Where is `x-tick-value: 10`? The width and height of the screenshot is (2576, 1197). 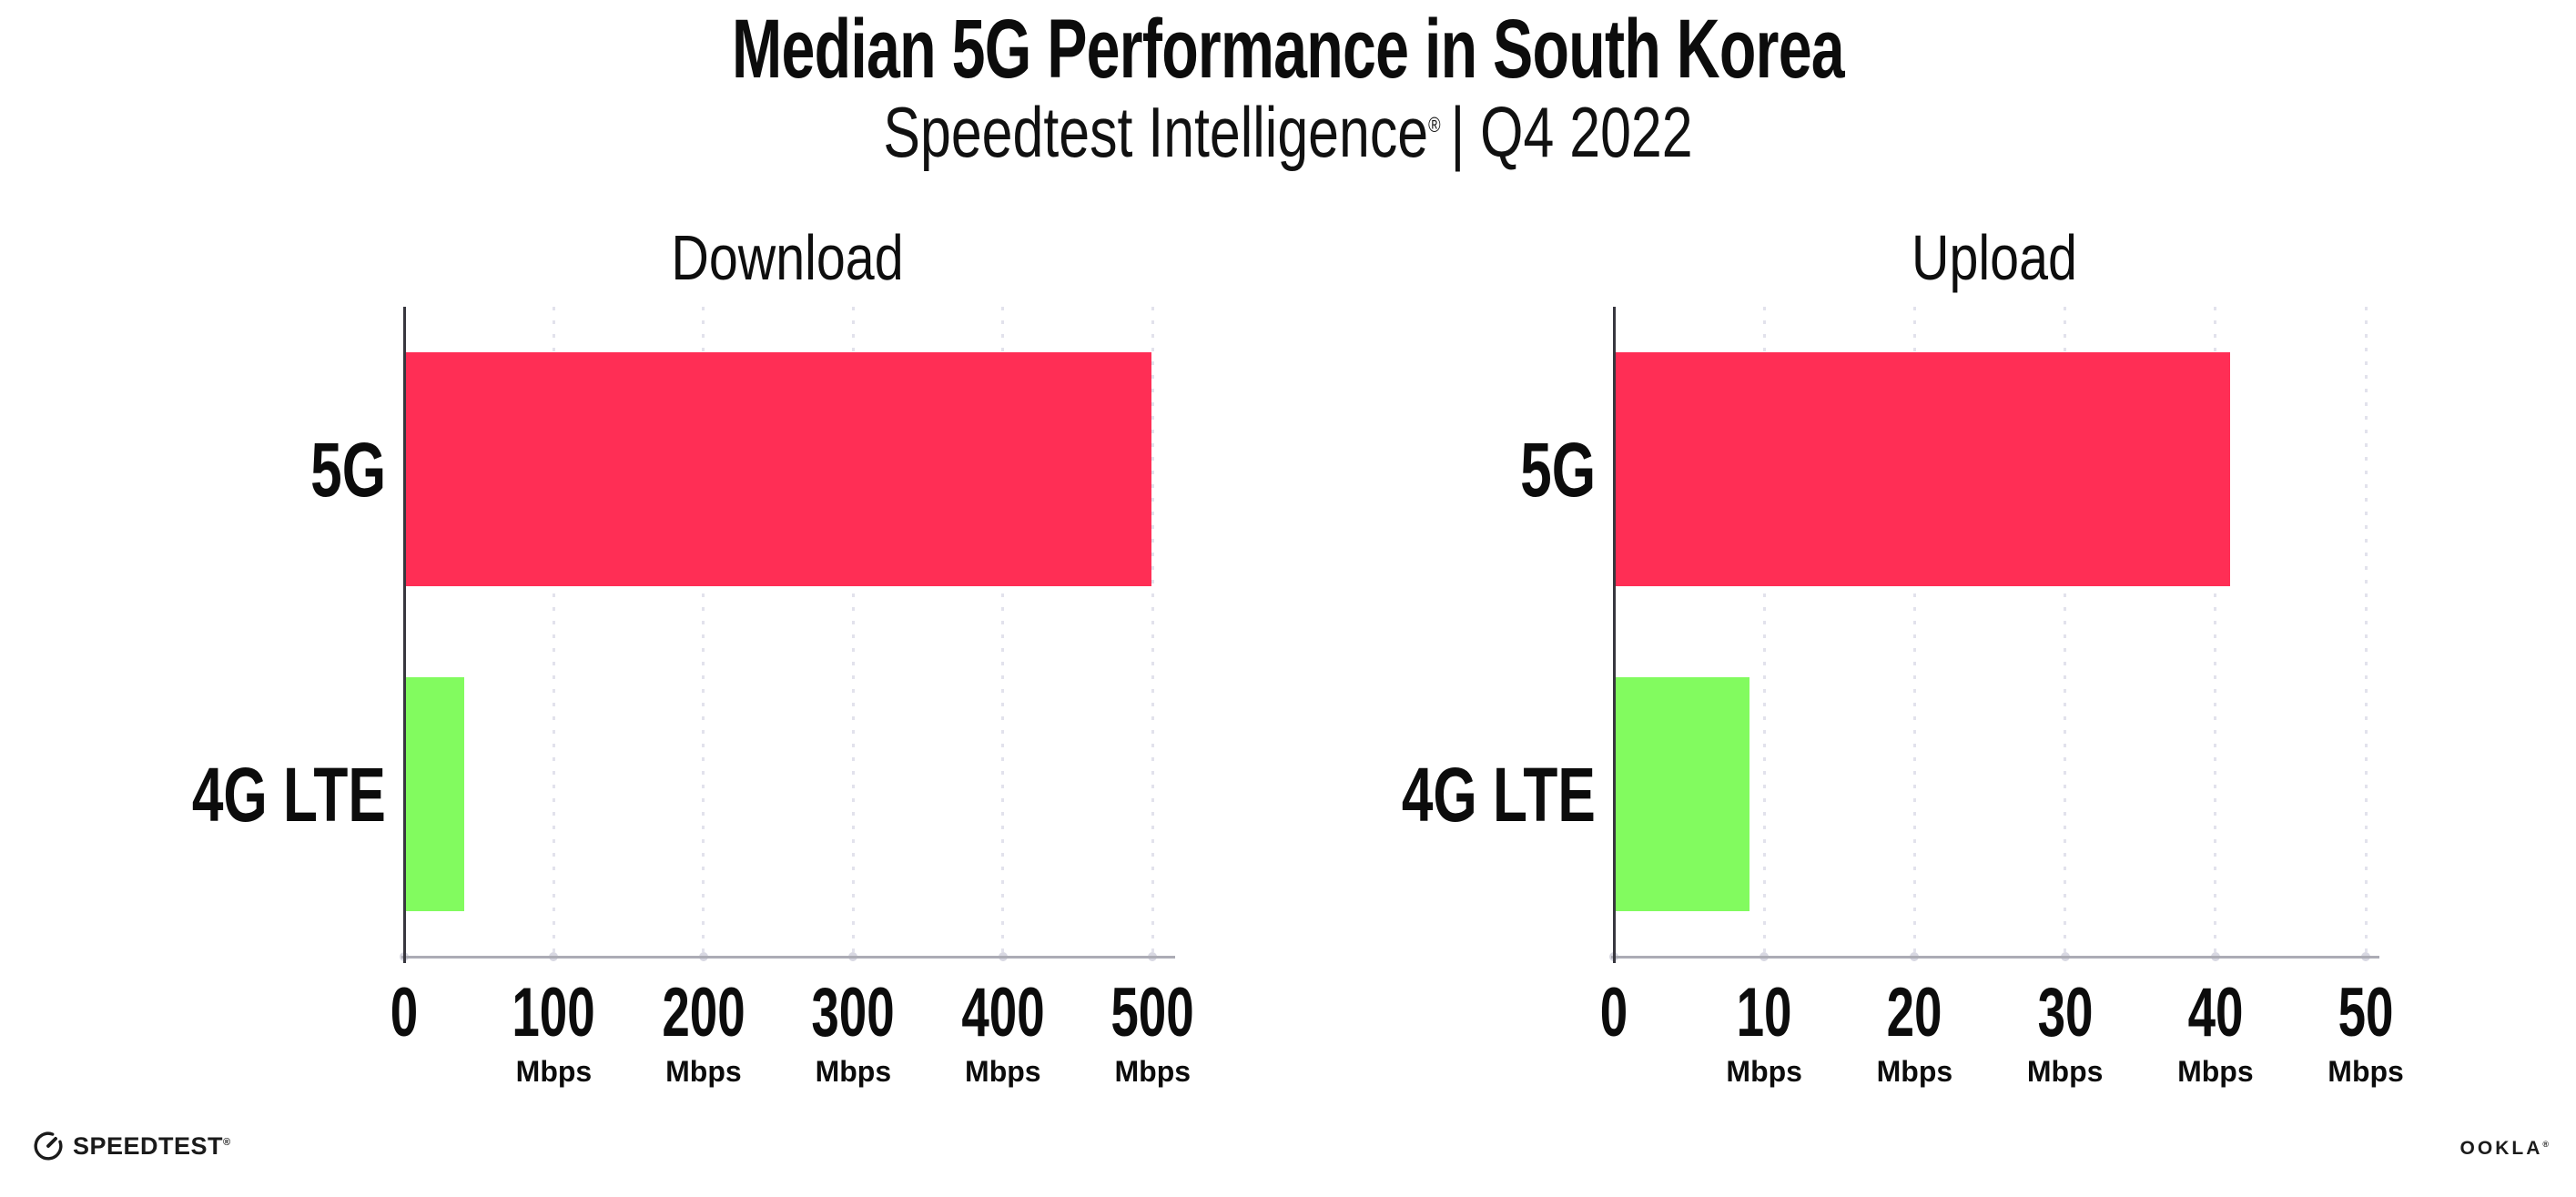
x-tick-value: 10 is located at coordinates (1764, 1012).